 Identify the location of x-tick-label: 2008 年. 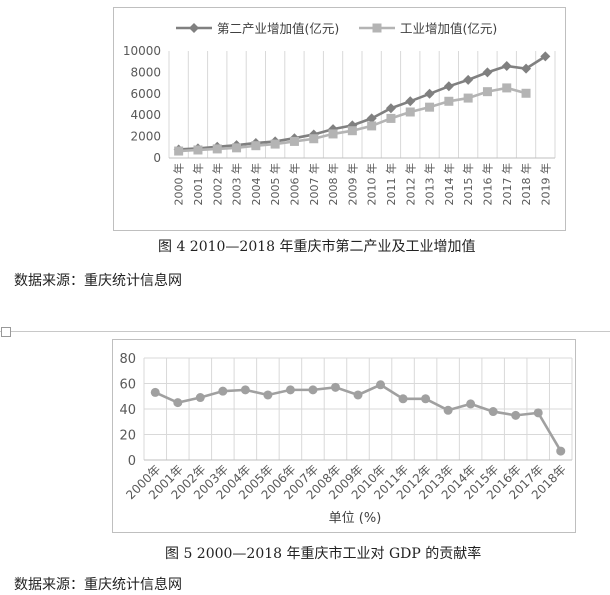
(333, 184).